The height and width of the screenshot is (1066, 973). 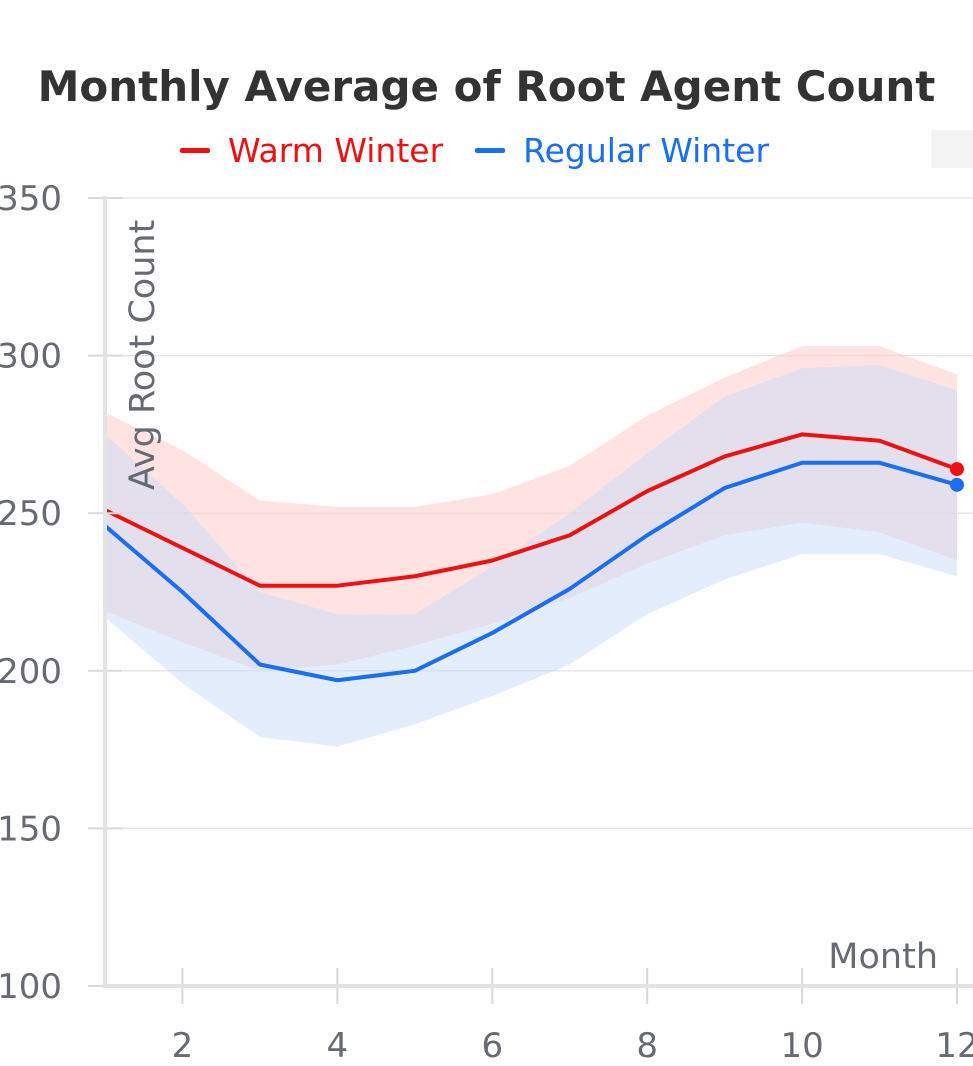 I want to click on x-tick-label: 10, so click(x=801, y=1046).